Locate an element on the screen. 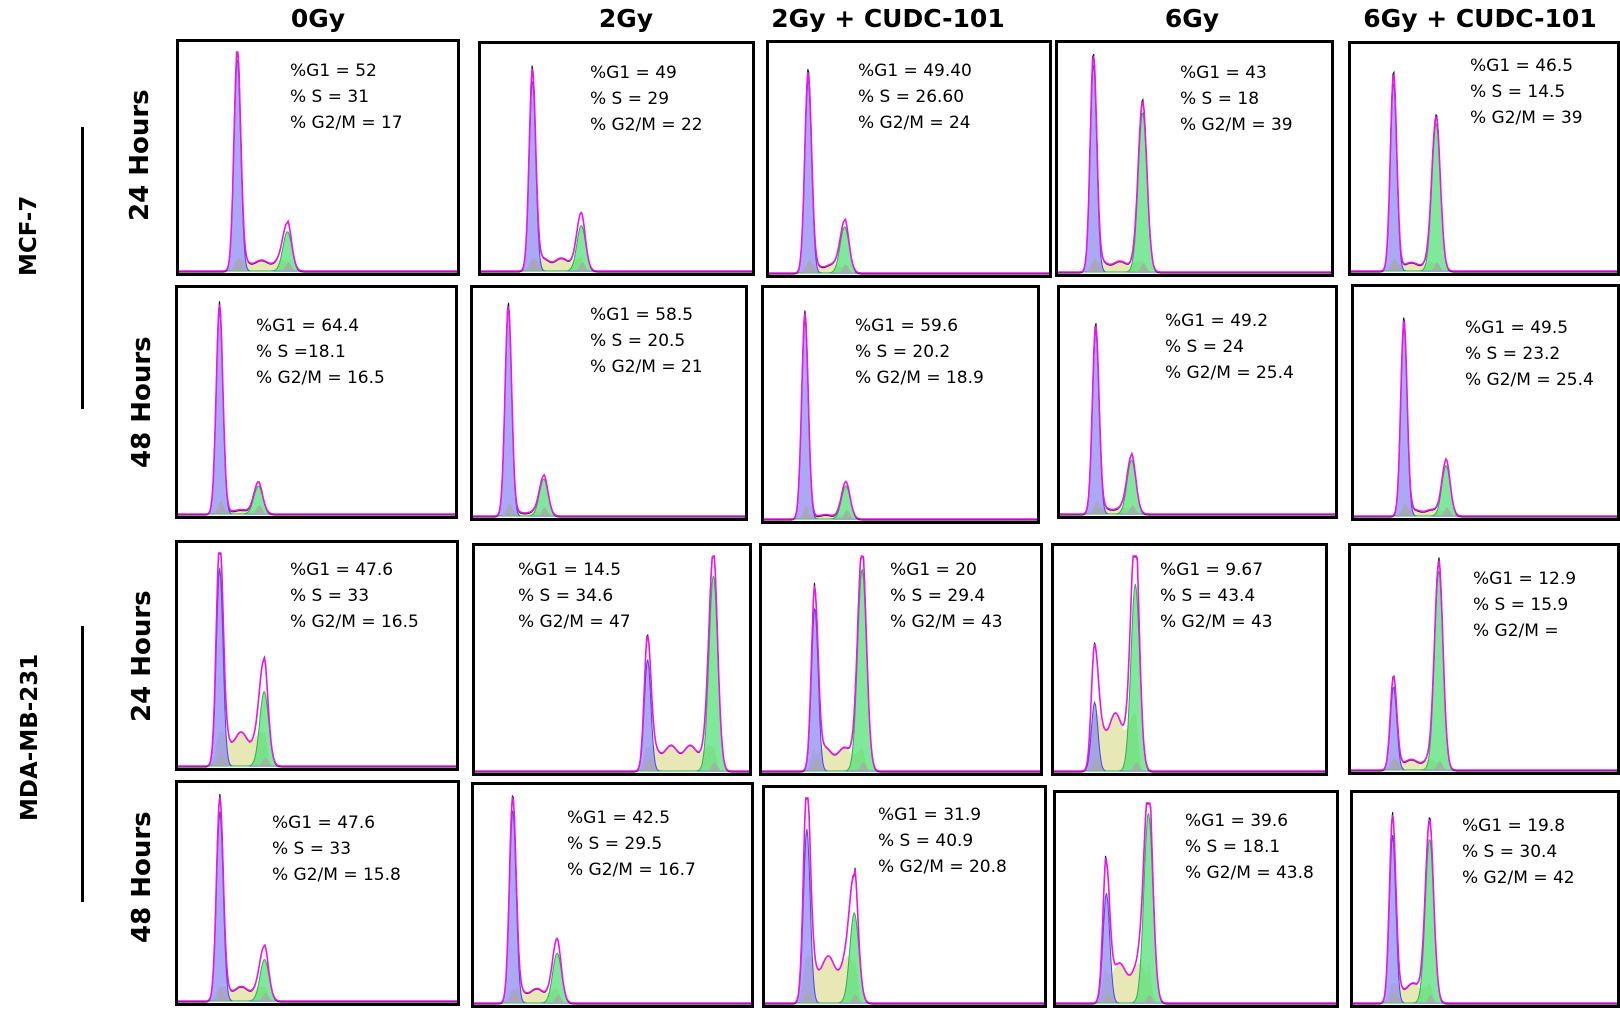 The height and width of the screenshot is (1011, 1620). phase-stats: %G1 = 49.2 % S = 24 % G2/M = 25.4 is located at coordinates (1229, 347).